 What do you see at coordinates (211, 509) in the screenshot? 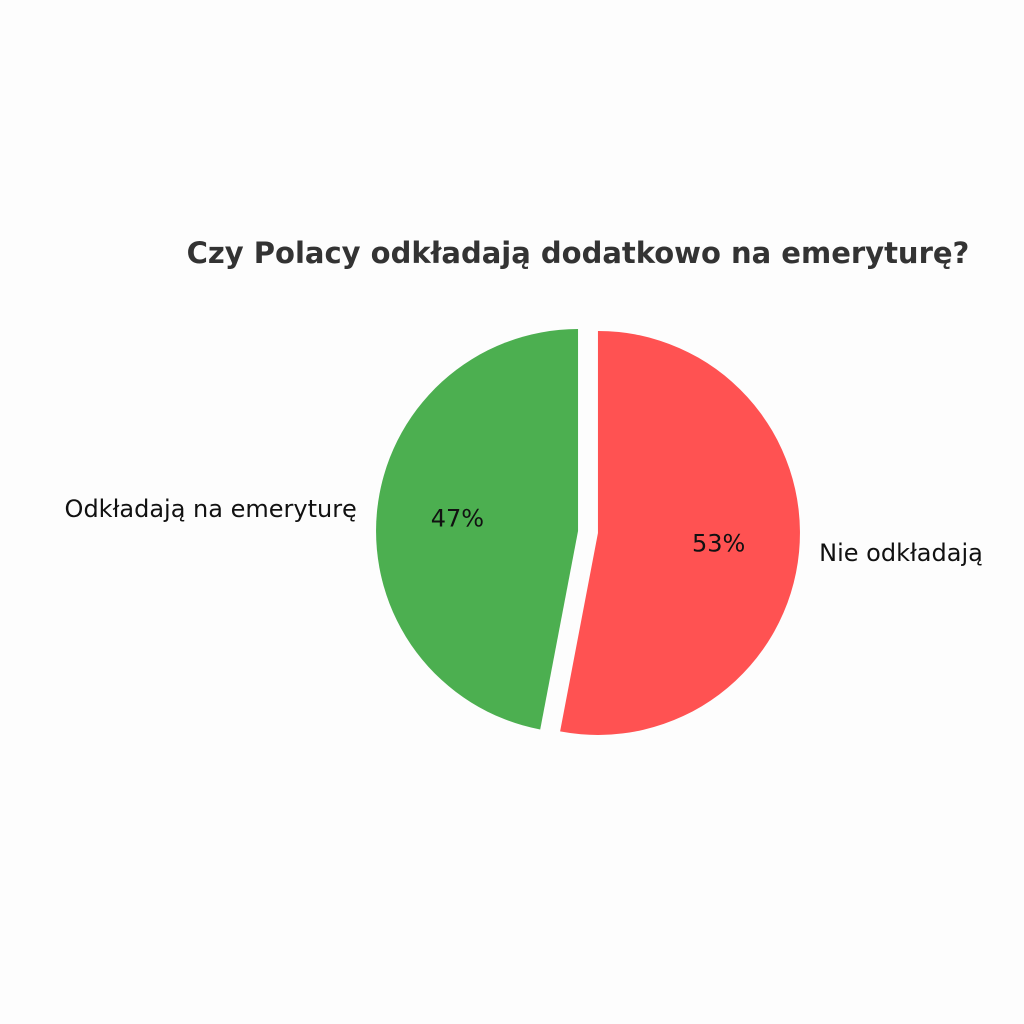
I see `slice-label: Odkładają na emeryturę` at bounding box center [211, 509].